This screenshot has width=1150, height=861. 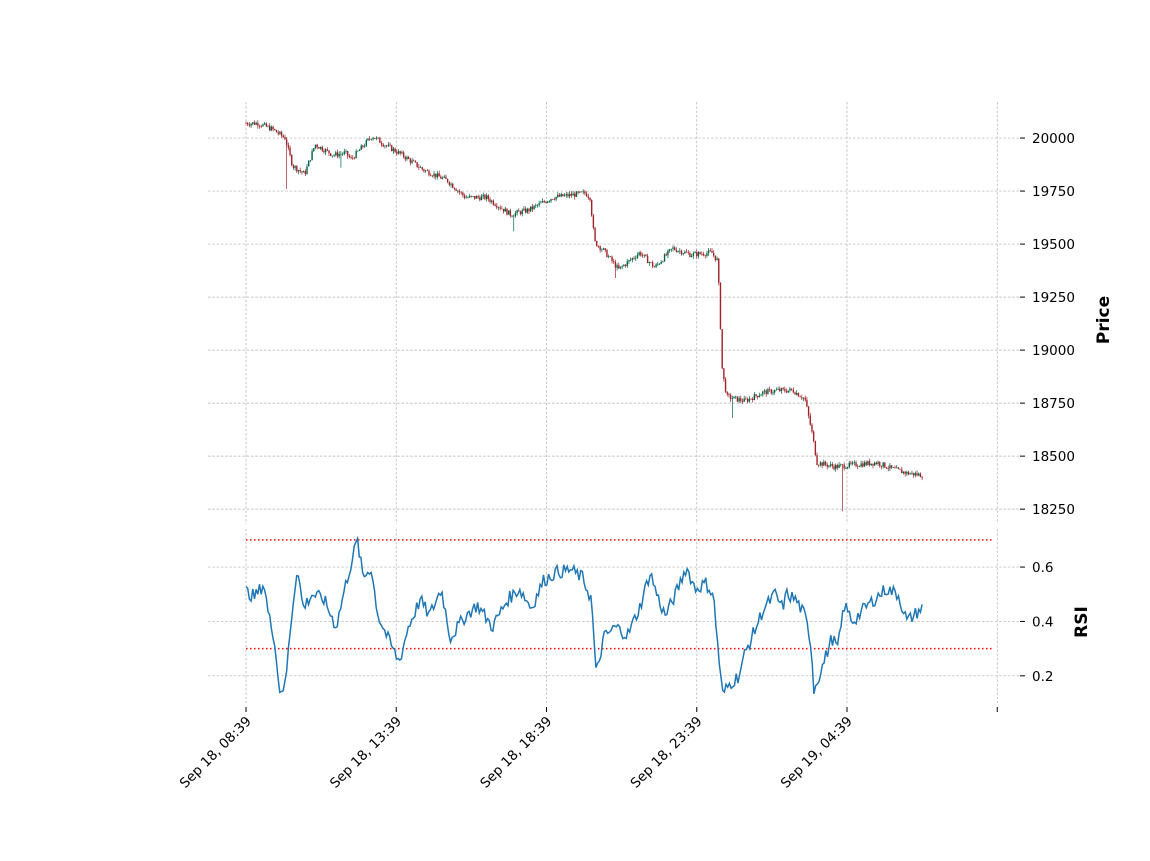 What do you see at coordinates (1053, 192) in the screenshot?
I see `price-y-tick-label: 19750` at bounding box center [1053, 192].